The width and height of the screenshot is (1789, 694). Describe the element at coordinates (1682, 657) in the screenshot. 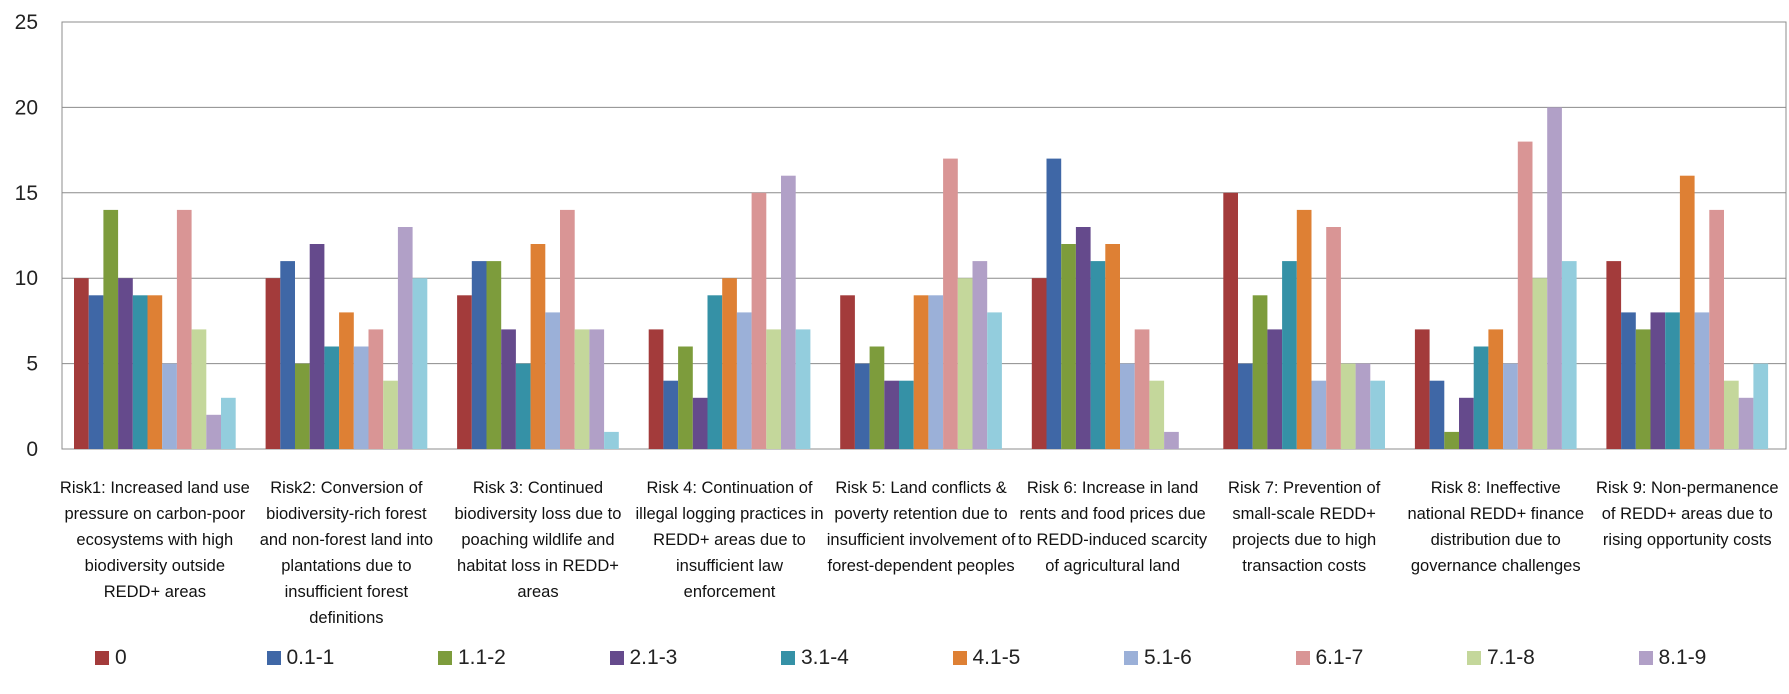

I see `legend-label: 8.1-9` at that location.